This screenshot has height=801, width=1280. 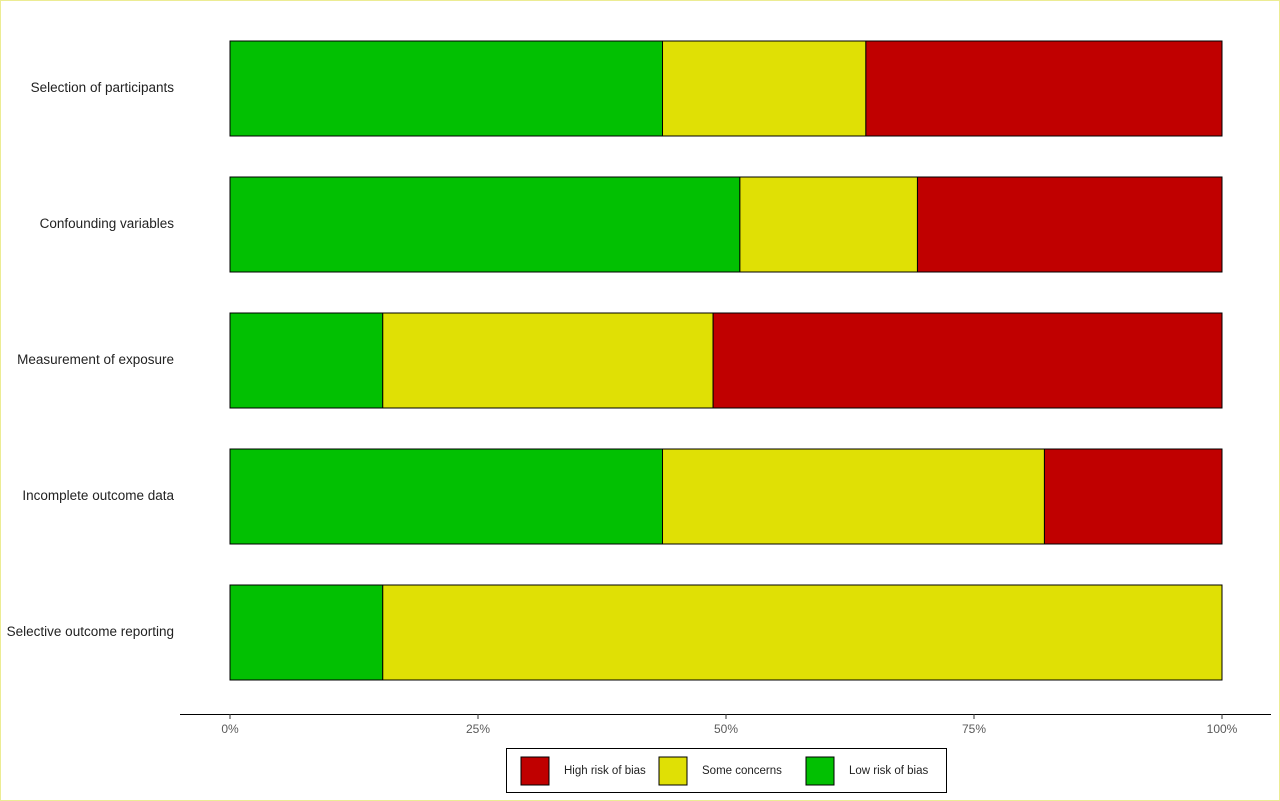 What do you see at coordinates (828, 224) in the screenshot?
I see `bar-confounding-variables-some-concerns` at bounding box center [828, 224].